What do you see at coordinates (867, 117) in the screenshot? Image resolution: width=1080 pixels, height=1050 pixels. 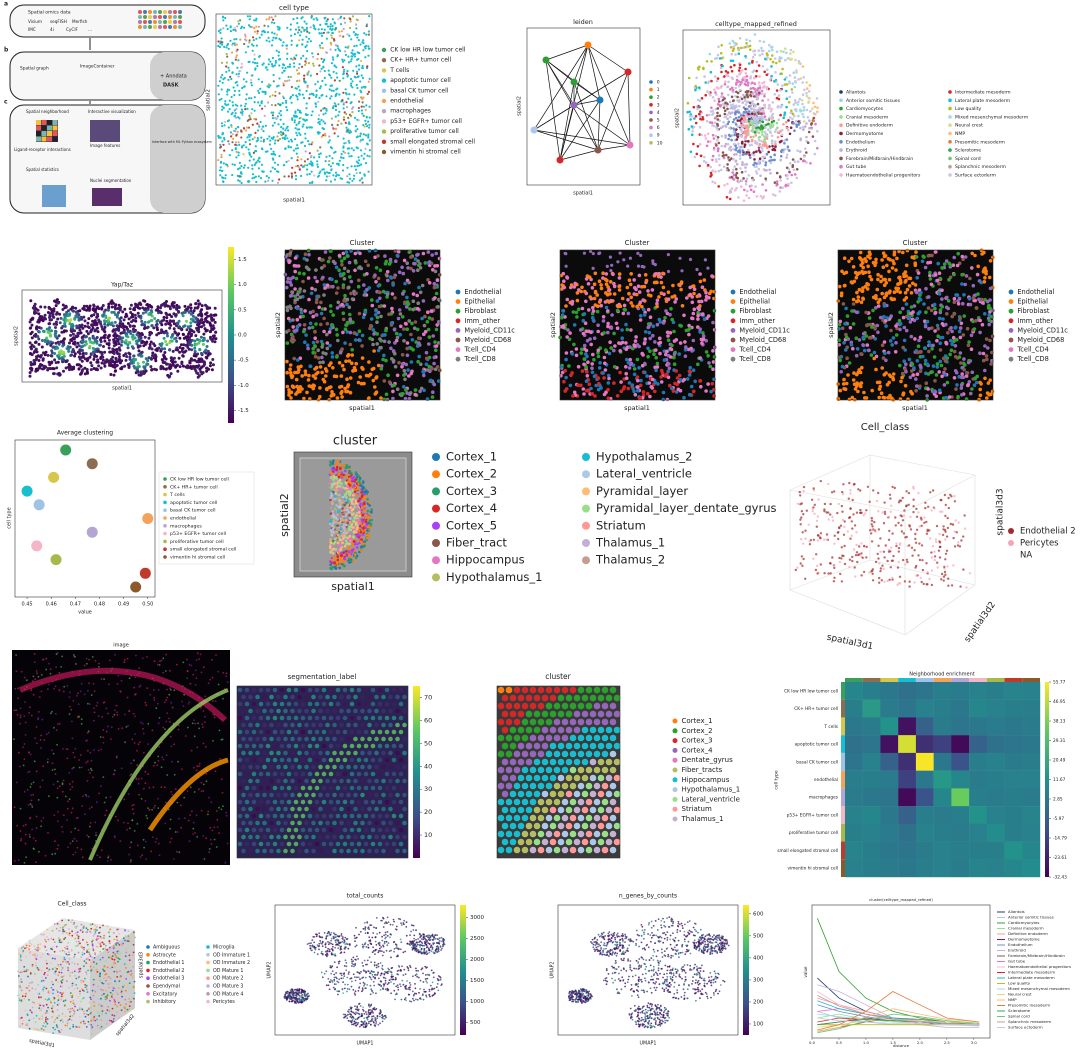 I see `legend-label: Cranial mesoderm` at bounding box center [867, 117].